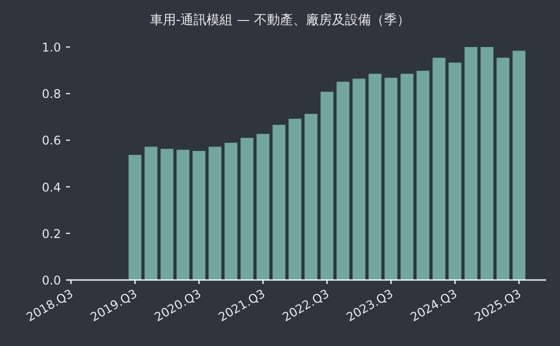 The width and height of the screenshot is (560, 346). I want to click on y-tick-label: 0.0, so click(51, 281).